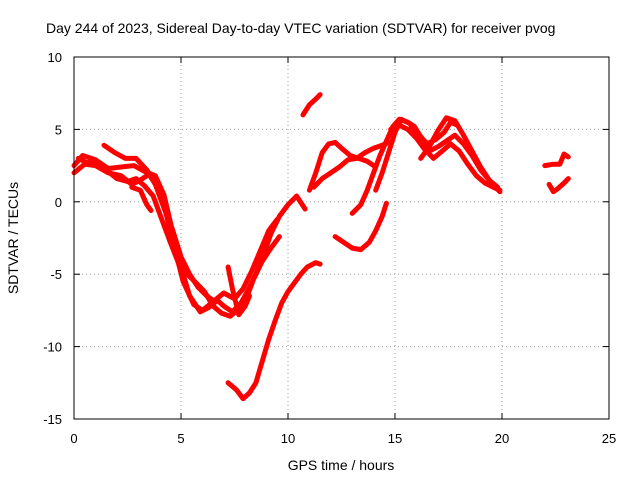 This screenshot has height=480, width=640. What do you see at coordinates (141, 198) in the screenshot?
I see `series-track-e` at bounding box center [141, 198].